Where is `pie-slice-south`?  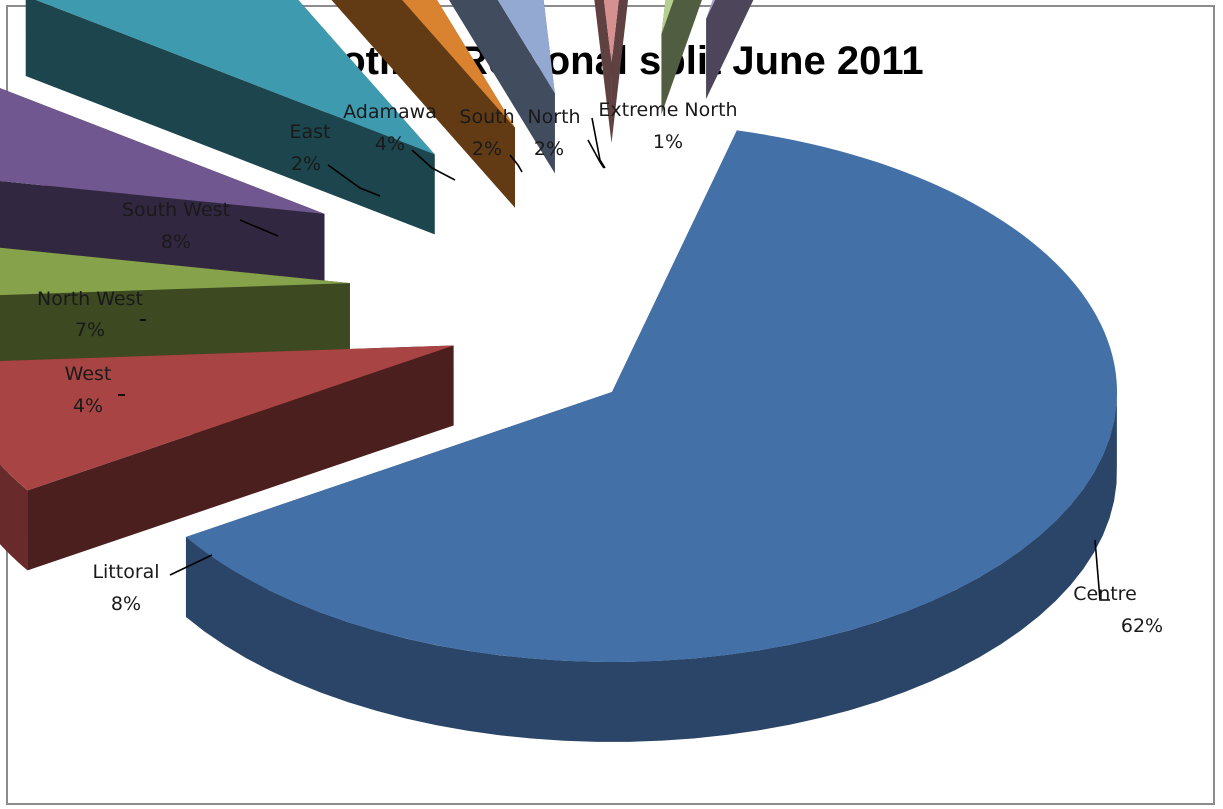 pie-slice-south is located at coordinates (611, 72).